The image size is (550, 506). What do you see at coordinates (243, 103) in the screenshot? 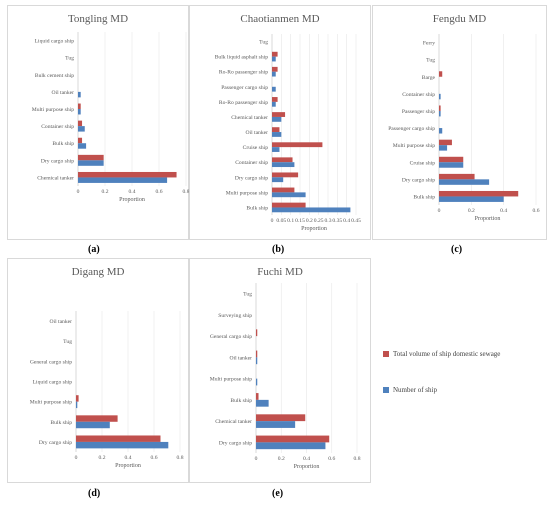
I see `category-label: Ro-Ro passenger ship` at bounding box center [243, 103].